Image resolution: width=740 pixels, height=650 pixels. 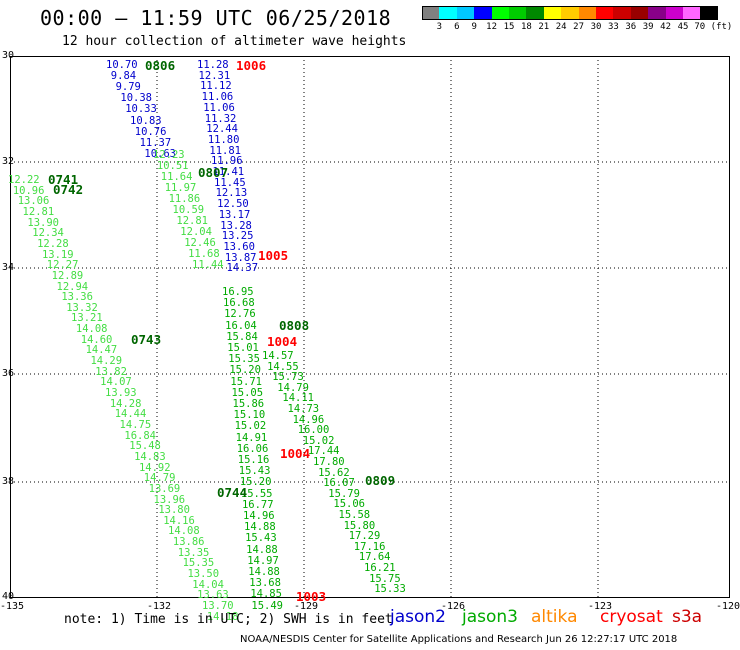 I want to click on swh-value: 11.06, so click(x=219, y=107).